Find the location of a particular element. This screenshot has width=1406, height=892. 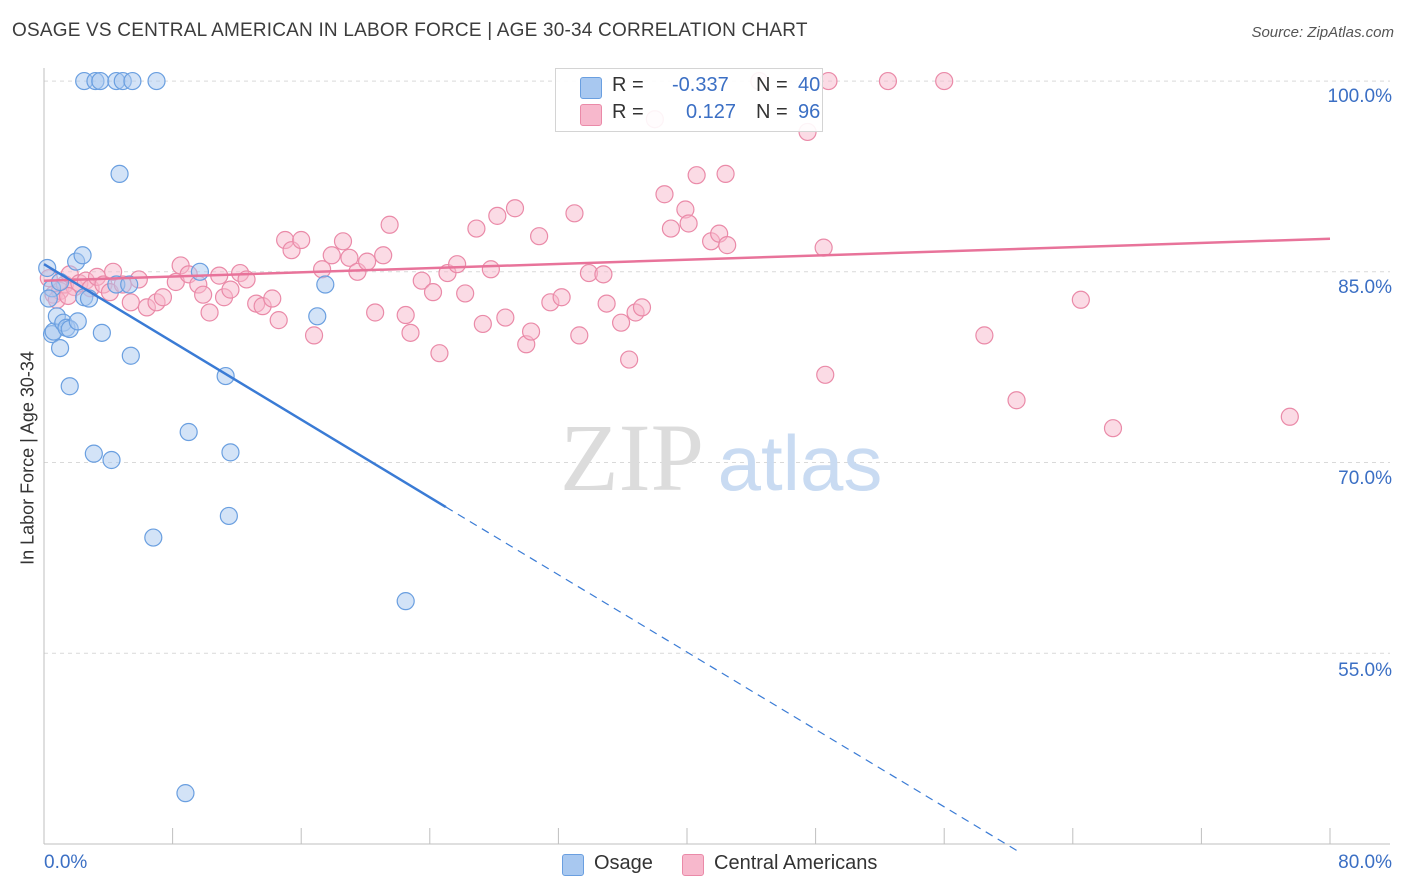

watermark-zip: ZIP is located at coordinates (632, 457).